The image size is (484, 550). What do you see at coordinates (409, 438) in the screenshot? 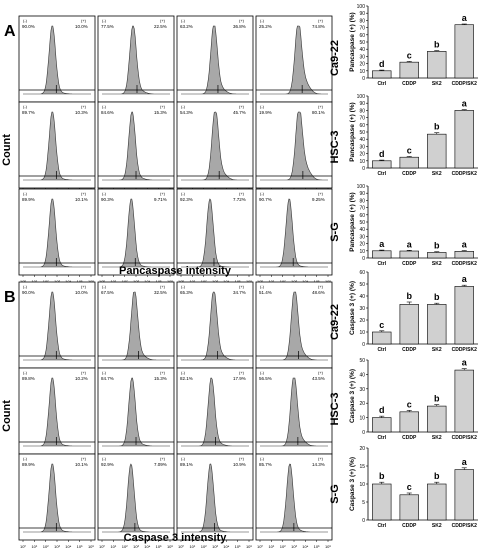
I see `x-tick-label: CDDP` at bounding box center [409, 438].